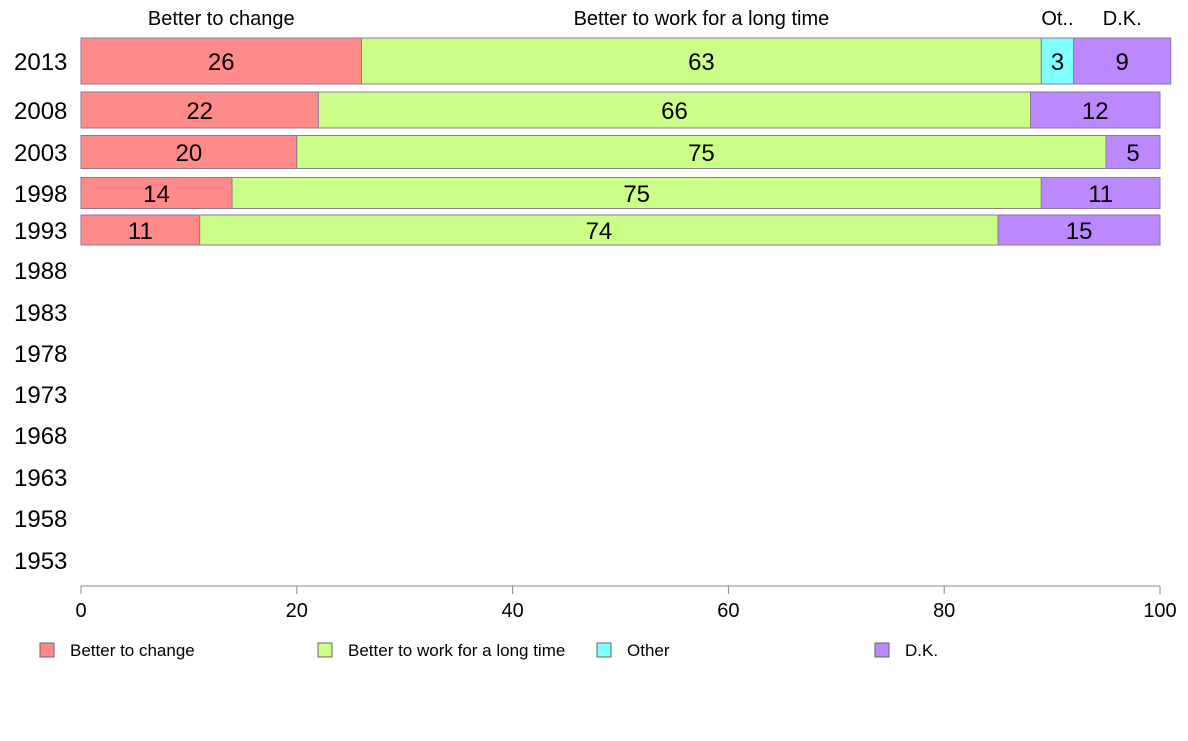  I want to click on top-label-0: Better to change, so click(221, 19).